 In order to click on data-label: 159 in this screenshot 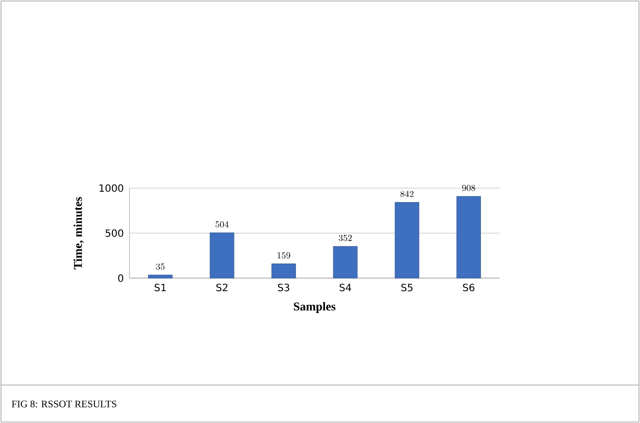, I will do `click(284, 255)`.